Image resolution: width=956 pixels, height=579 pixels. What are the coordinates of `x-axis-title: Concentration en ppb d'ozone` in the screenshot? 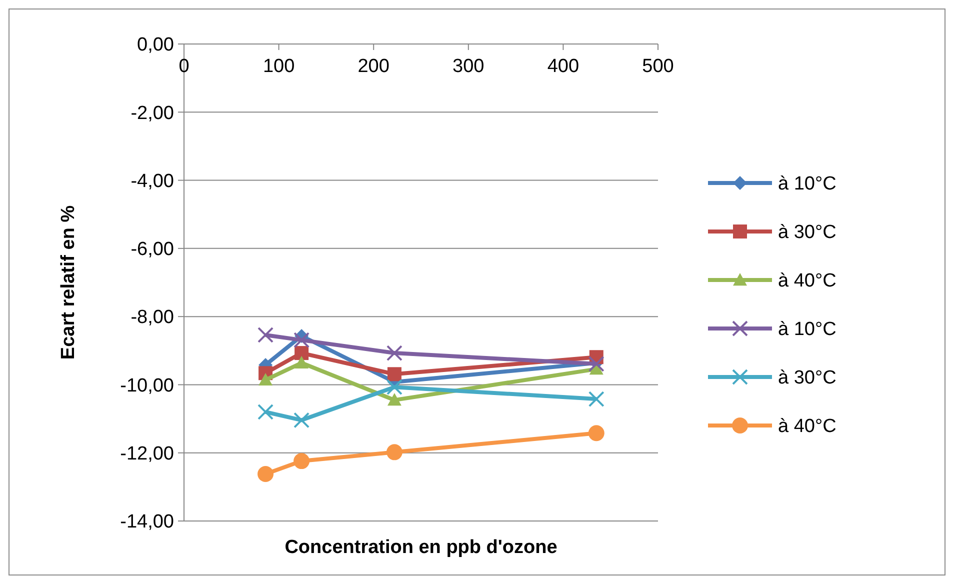 It's located at (421, 547).